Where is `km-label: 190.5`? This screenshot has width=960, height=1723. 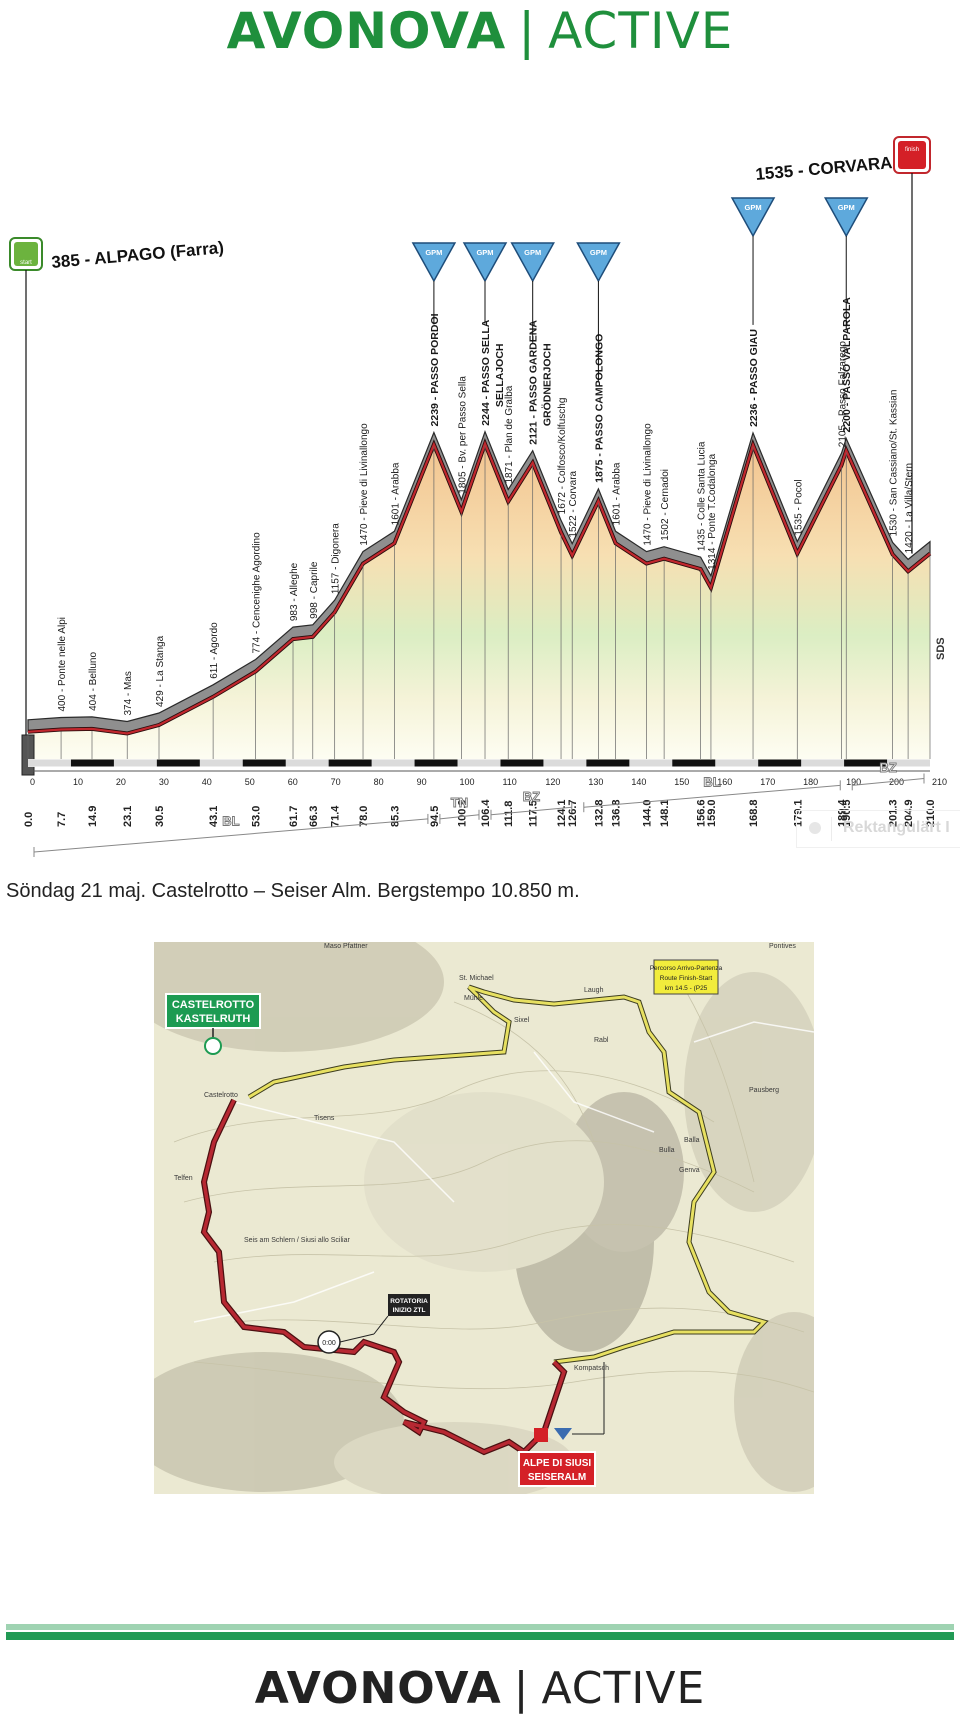 km-label: 190.5 is located at coordinates (847, 813).